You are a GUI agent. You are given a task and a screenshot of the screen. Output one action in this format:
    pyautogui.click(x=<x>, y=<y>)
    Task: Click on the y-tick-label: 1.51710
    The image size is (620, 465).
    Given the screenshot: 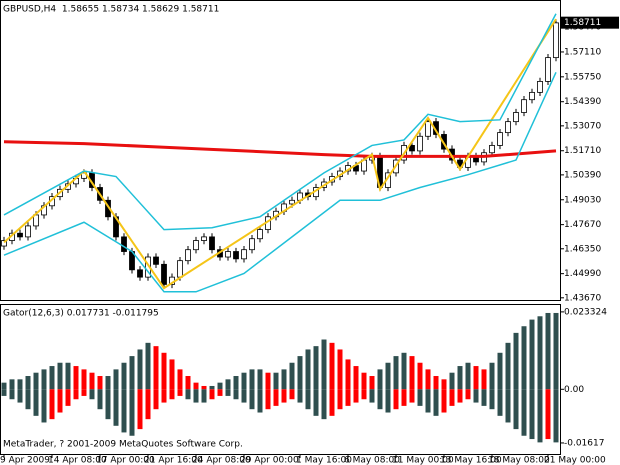 What is the action you would take?
    pyautogui.click(x=582, y=151)
    